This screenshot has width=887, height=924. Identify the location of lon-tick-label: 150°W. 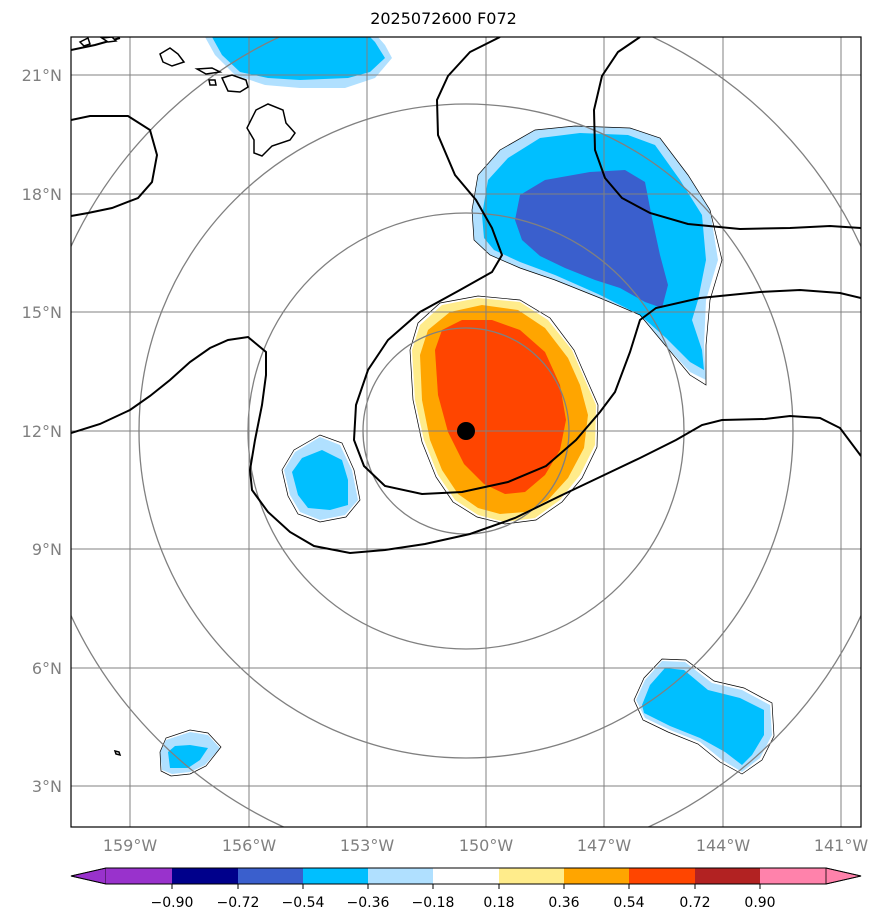
(486, 845).